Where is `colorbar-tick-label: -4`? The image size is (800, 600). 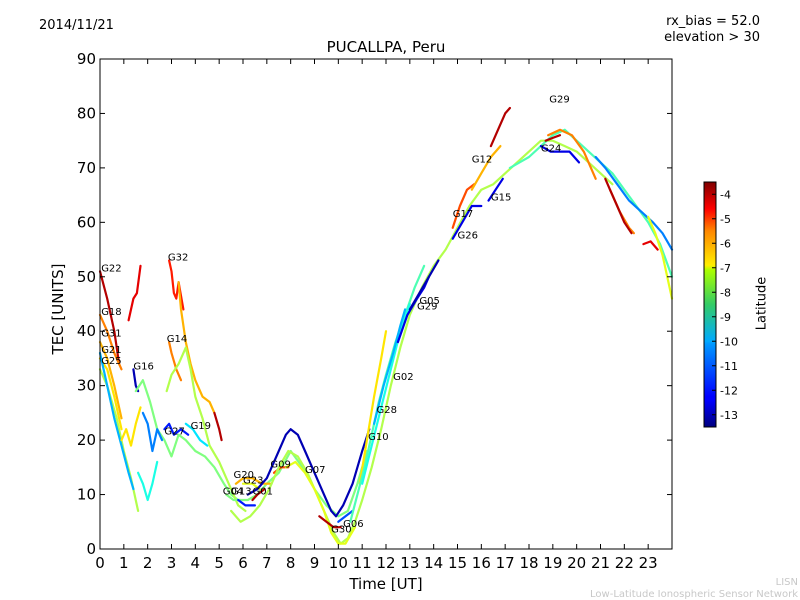
colorbar-tick-label: -4 is located at coordinates (725, 194).